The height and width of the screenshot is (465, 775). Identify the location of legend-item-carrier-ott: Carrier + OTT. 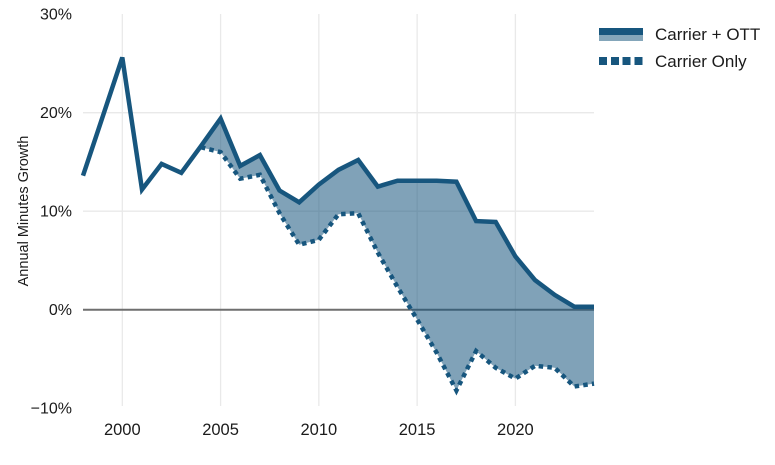
(679, 34).